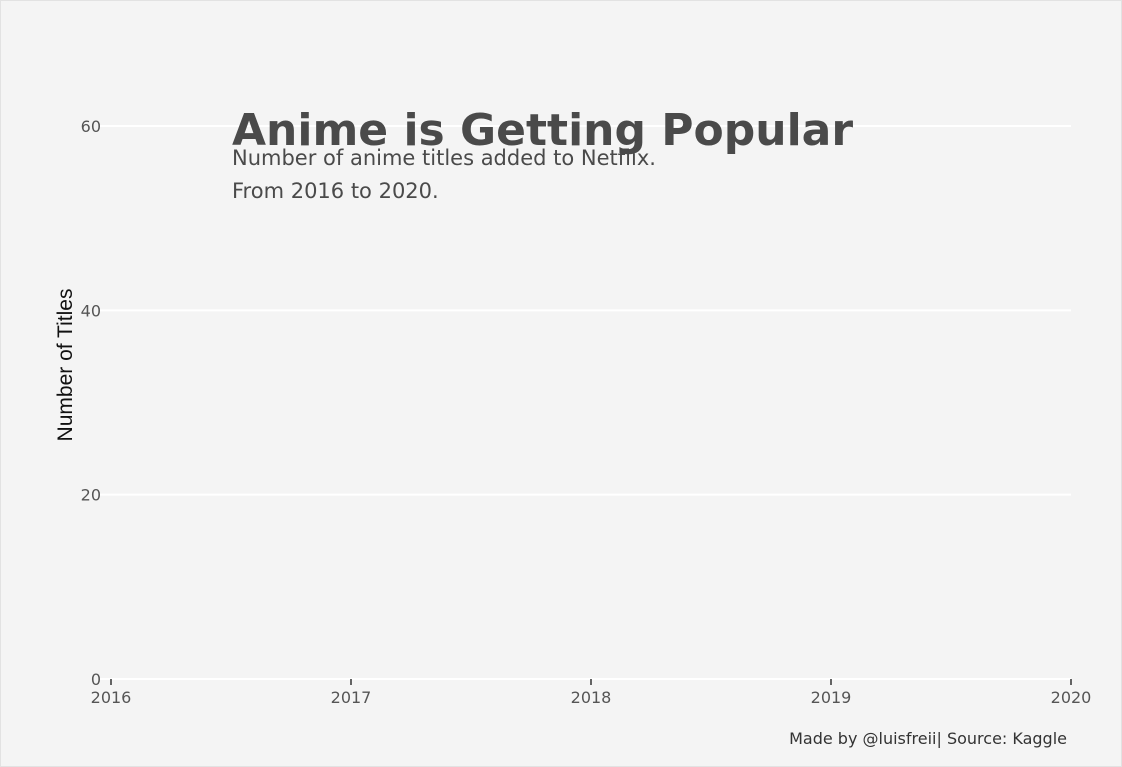 Image resolution: width=1122 pixels, height=767 pixels. What do you see at coordinates (351, 697) in the screenshot?
I see `x-tick-label-1: 2017` at bounding box center [351, 697].